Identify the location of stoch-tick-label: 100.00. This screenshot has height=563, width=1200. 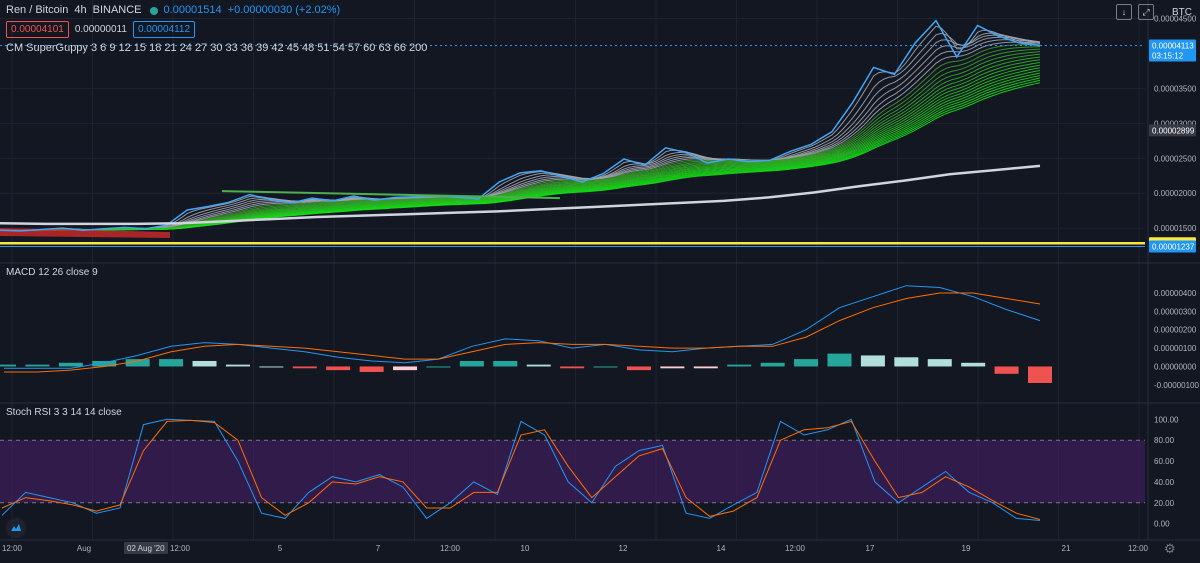
(1166, 419).